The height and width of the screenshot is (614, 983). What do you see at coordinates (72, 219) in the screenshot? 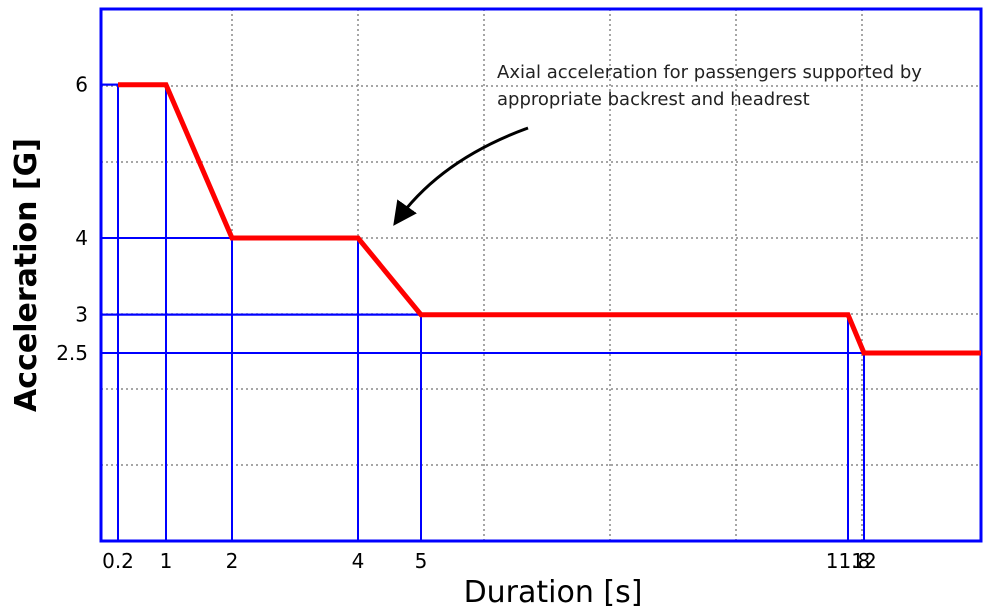
I see `y-tick-labels: 6 4 3 2.5` at bounding box center [72, 219].